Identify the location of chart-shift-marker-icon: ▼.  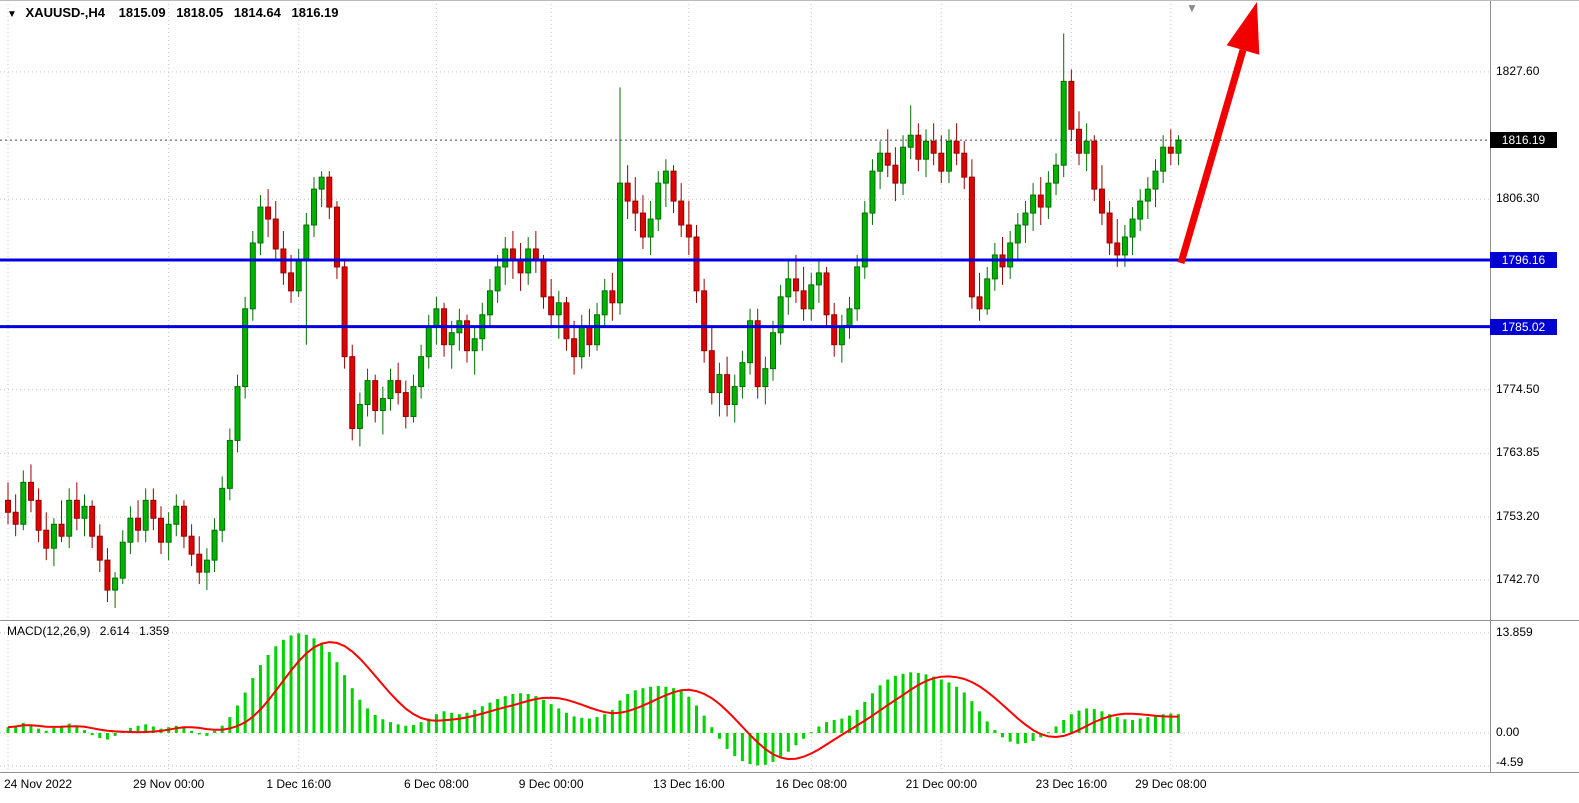
(1192, 8).